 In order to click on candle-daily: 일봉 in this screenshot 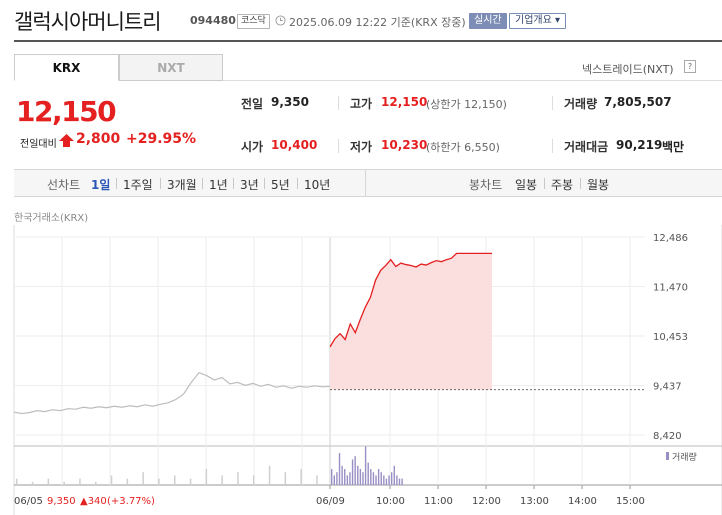, I will do `click(526, 185)`.